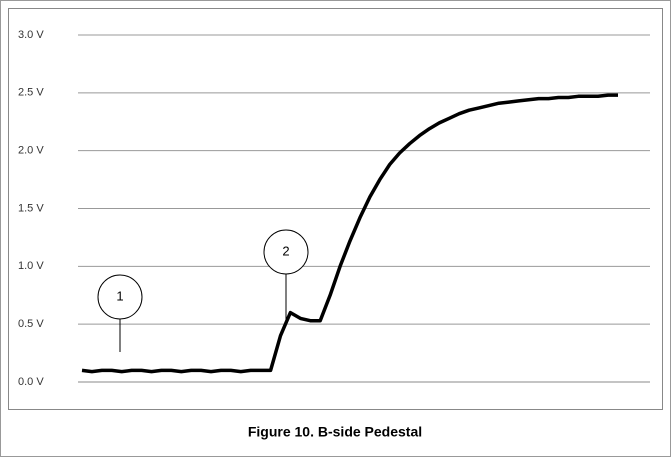 The image size is (671, 457). I want to click on y-tick-label: 3.0 V, so click(31, 35).